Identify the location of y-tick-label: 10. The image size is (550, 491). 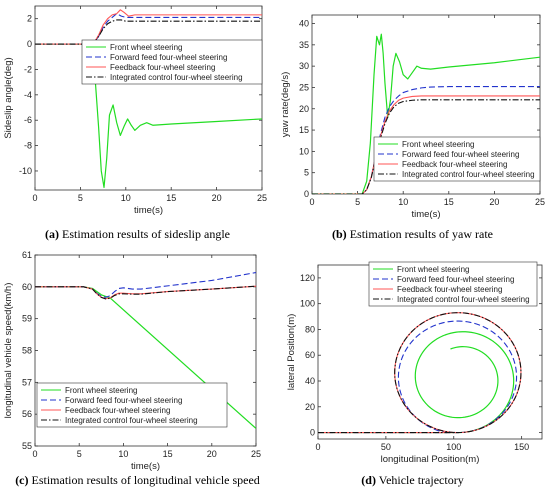
(304, 151).